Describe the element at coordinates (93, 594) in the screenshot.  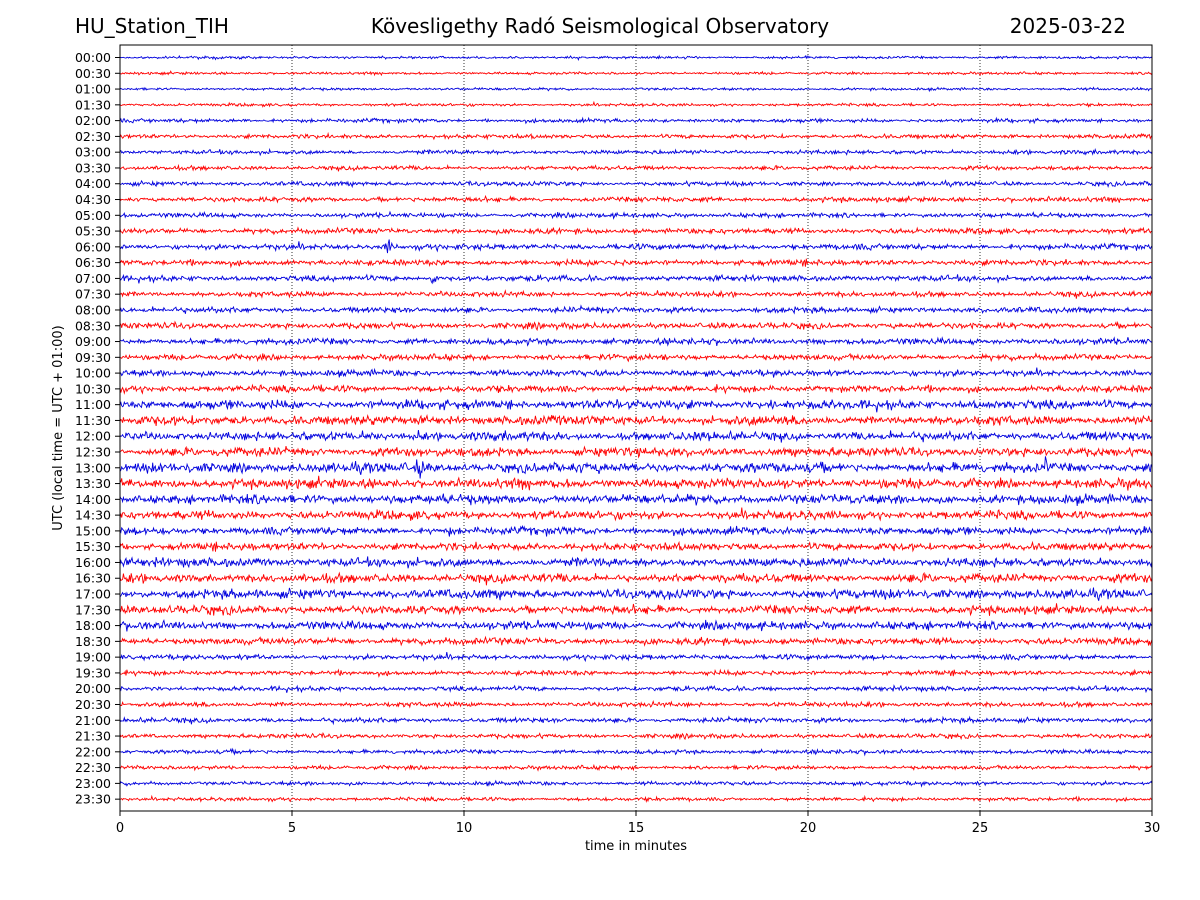
I see `y-tick-label: 17:00` at that location.